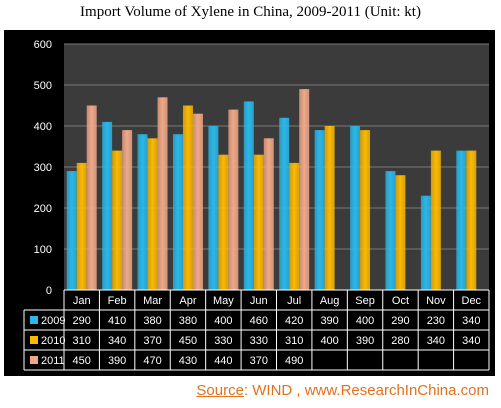 The width and height of the screenshot is (501, 408). What do you see at coordinates (400, 341) in the screenshot?
I see `data-label-2010: 280` at bounding box center [400, 341].